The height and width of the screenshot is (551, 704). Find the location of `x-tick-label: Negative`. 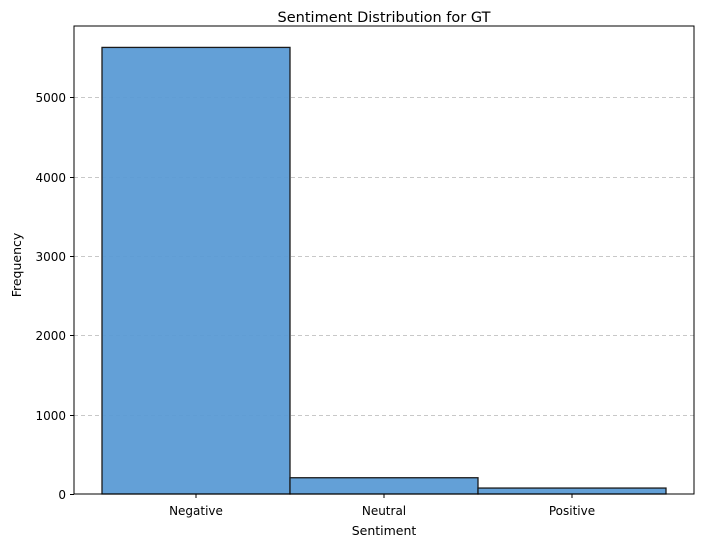

x-tick-label: Negative is located at coordinates (196, 511).